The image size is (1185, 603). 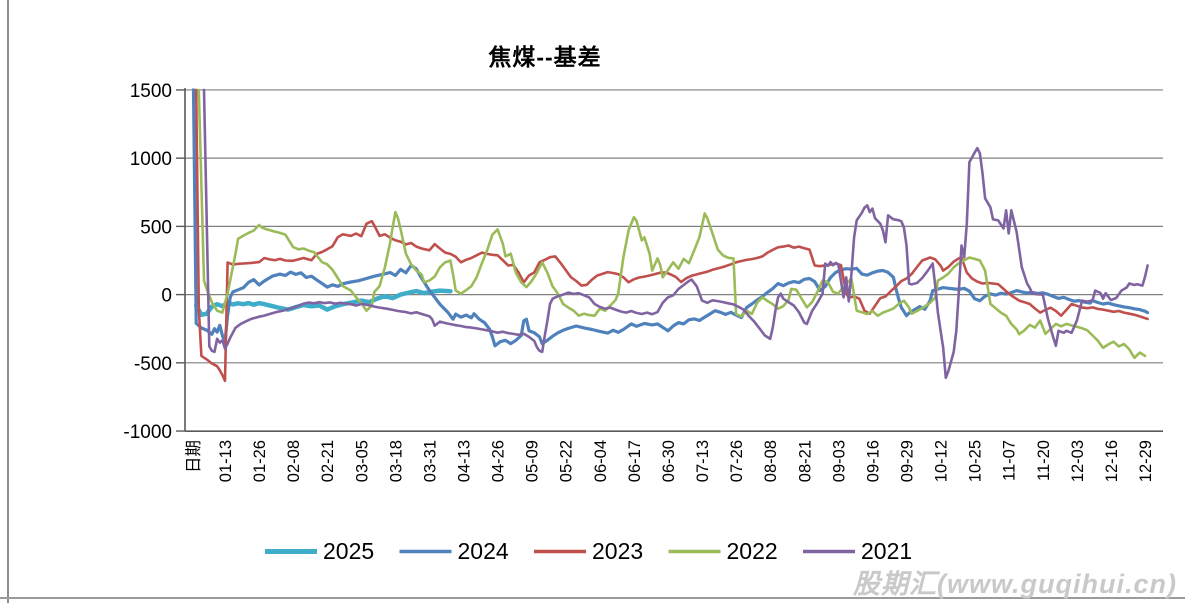 What do you see at coordinates (886, 551) in the screenshot?
I see `legend-label-2021: 2021` at bounding box center [886, 551].